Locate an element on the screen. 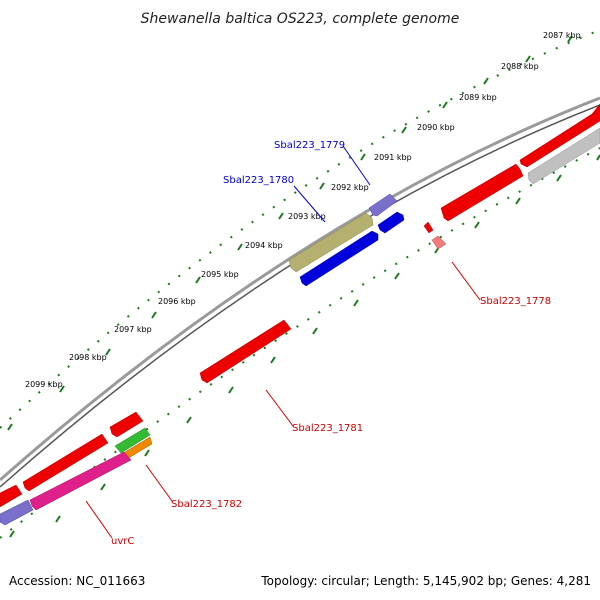 Image resolution: width=600 pixels, height=600 pixels. gene-label-1780: Sbal223_1780 is located at coordinates (258, 180).